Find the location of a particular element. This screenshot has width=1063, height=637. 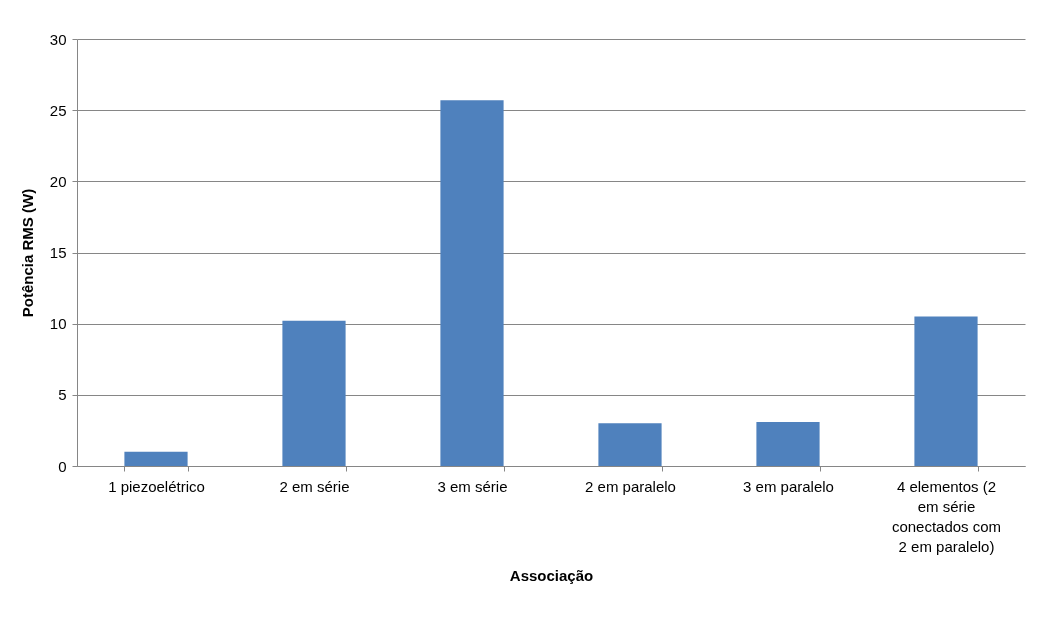

x-tick-label: 2 em série is located at coordinates (314, 486).